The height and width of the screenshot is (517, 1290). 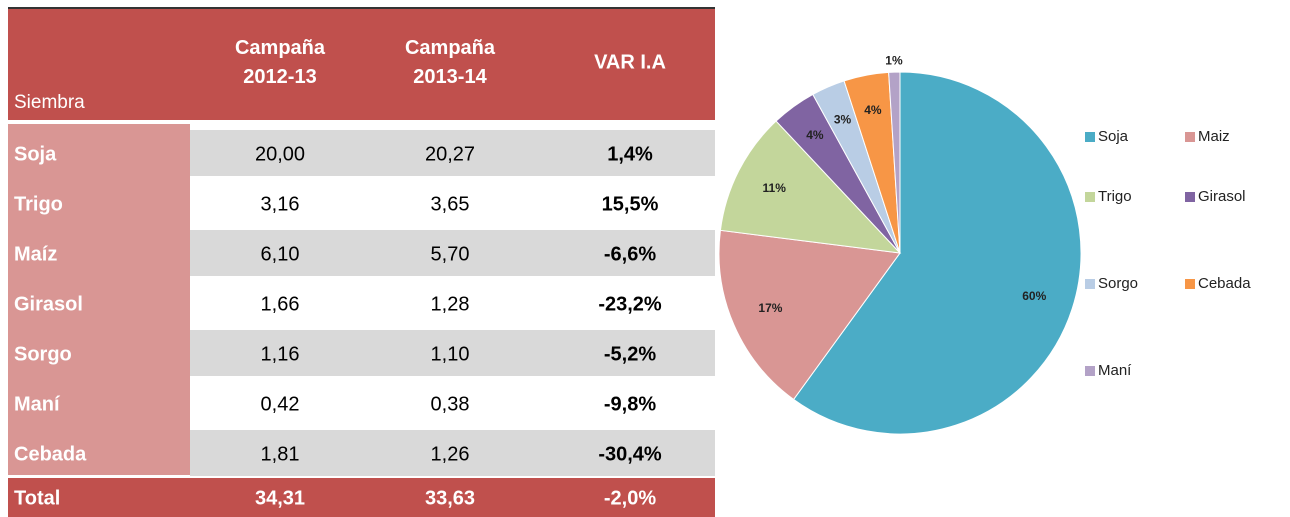 What do you see at coordinates (361, 497) in the screenshot?
I see `total-bg` at bounding box center [361, 497].